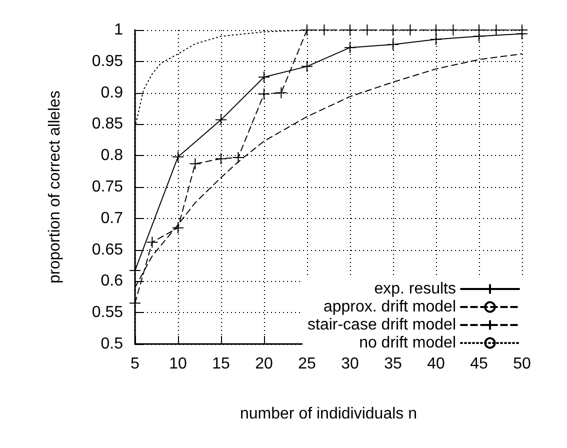 The width and height of the screenshot is (567, 448). Describe the element at coordinates (382, 325) in the screenshot. I see `legend-label: stair-case drift model` at that location.